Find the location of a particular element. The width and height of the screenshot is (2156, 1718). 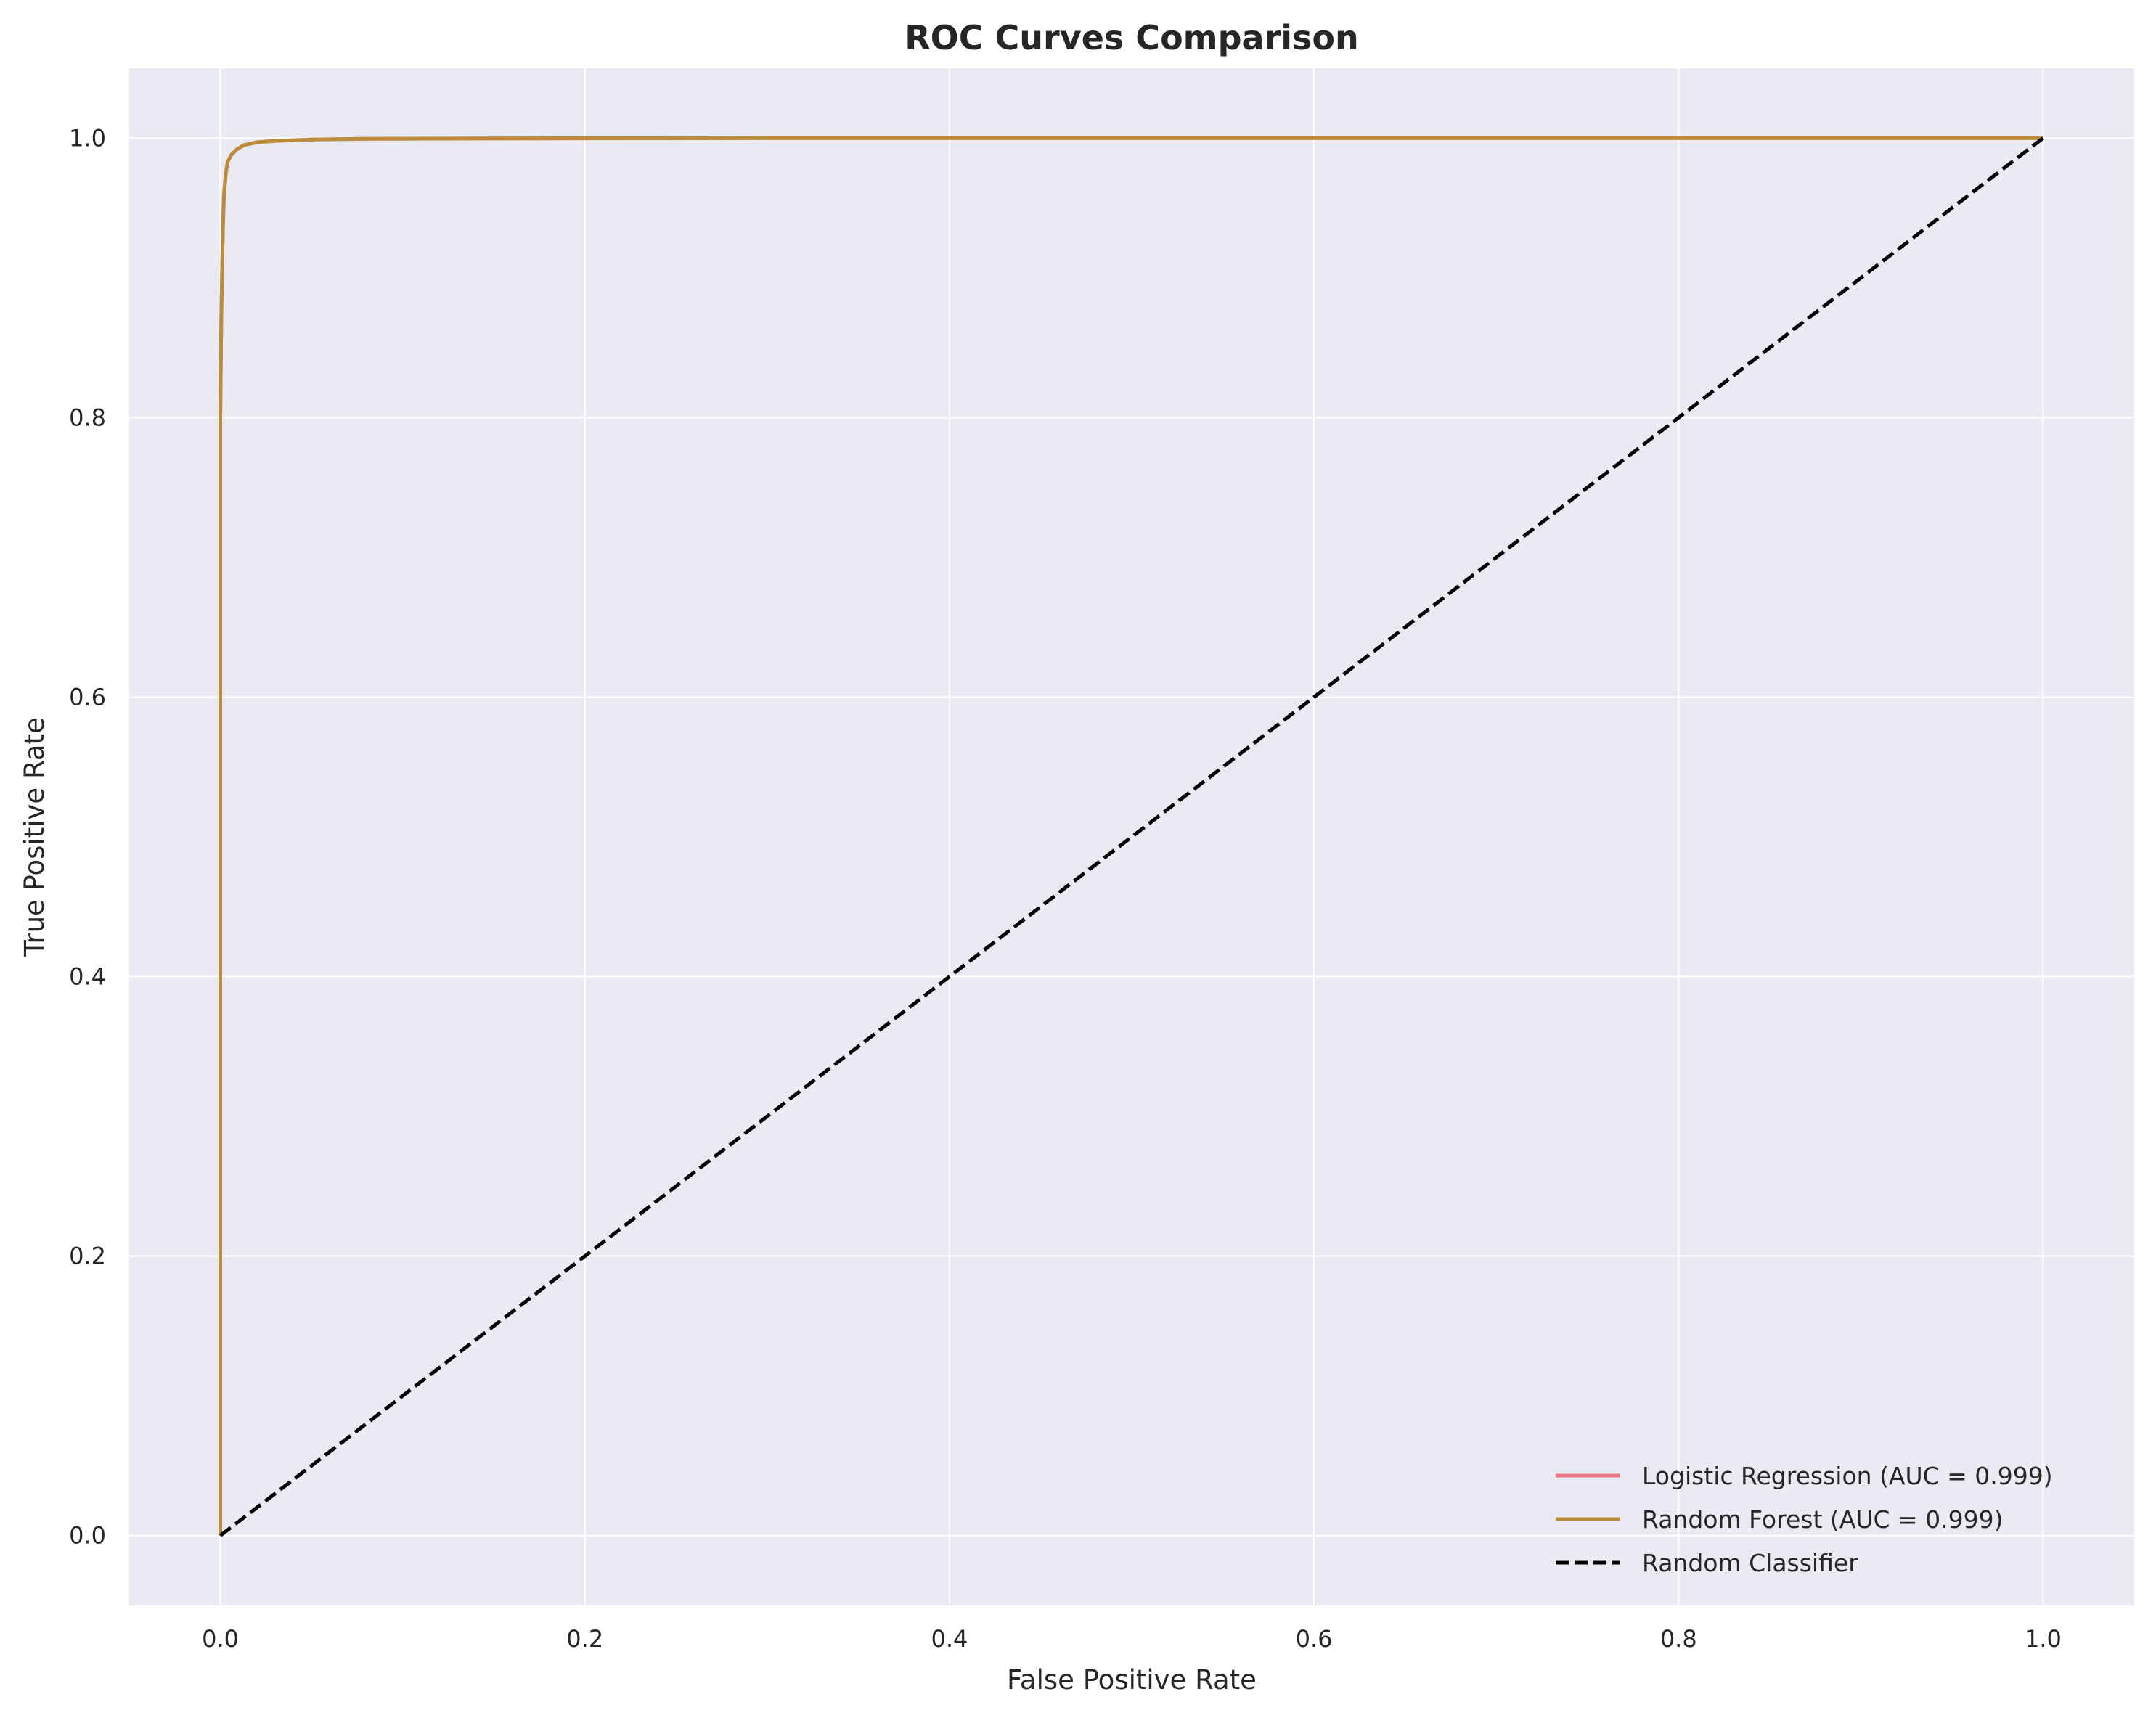

x-tick-label: 0.8 is located at coordinates (1679, 1639).